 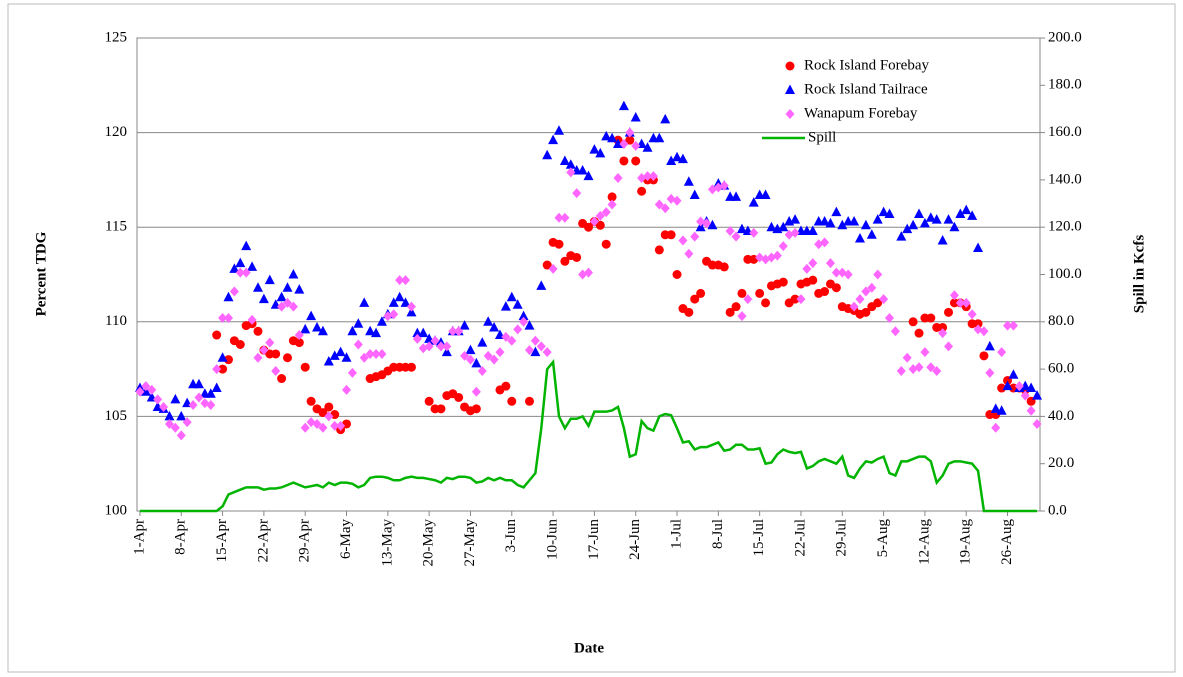 I want to click on x-tick-label: 8-Jul, so click(x=718, y=534).